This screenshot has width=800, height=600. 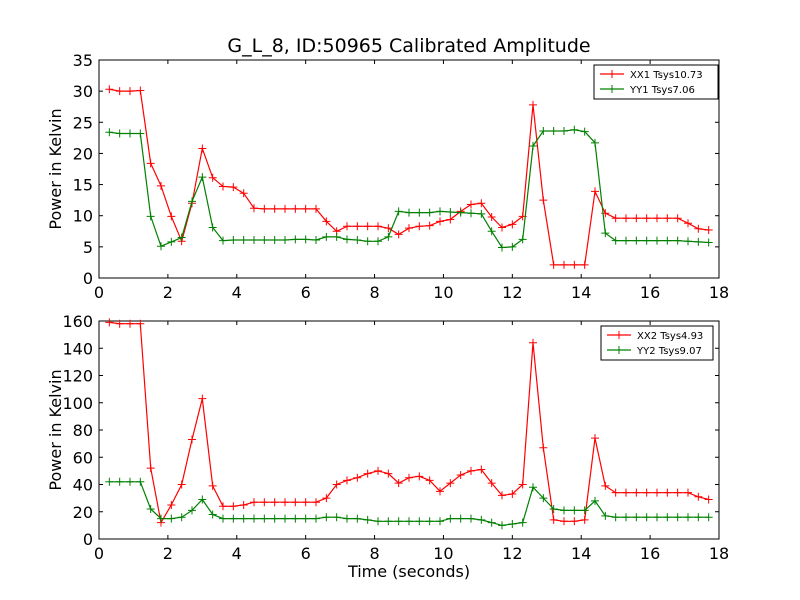 I want to click on y-tick-label: 140, so click(x=77, y=348).